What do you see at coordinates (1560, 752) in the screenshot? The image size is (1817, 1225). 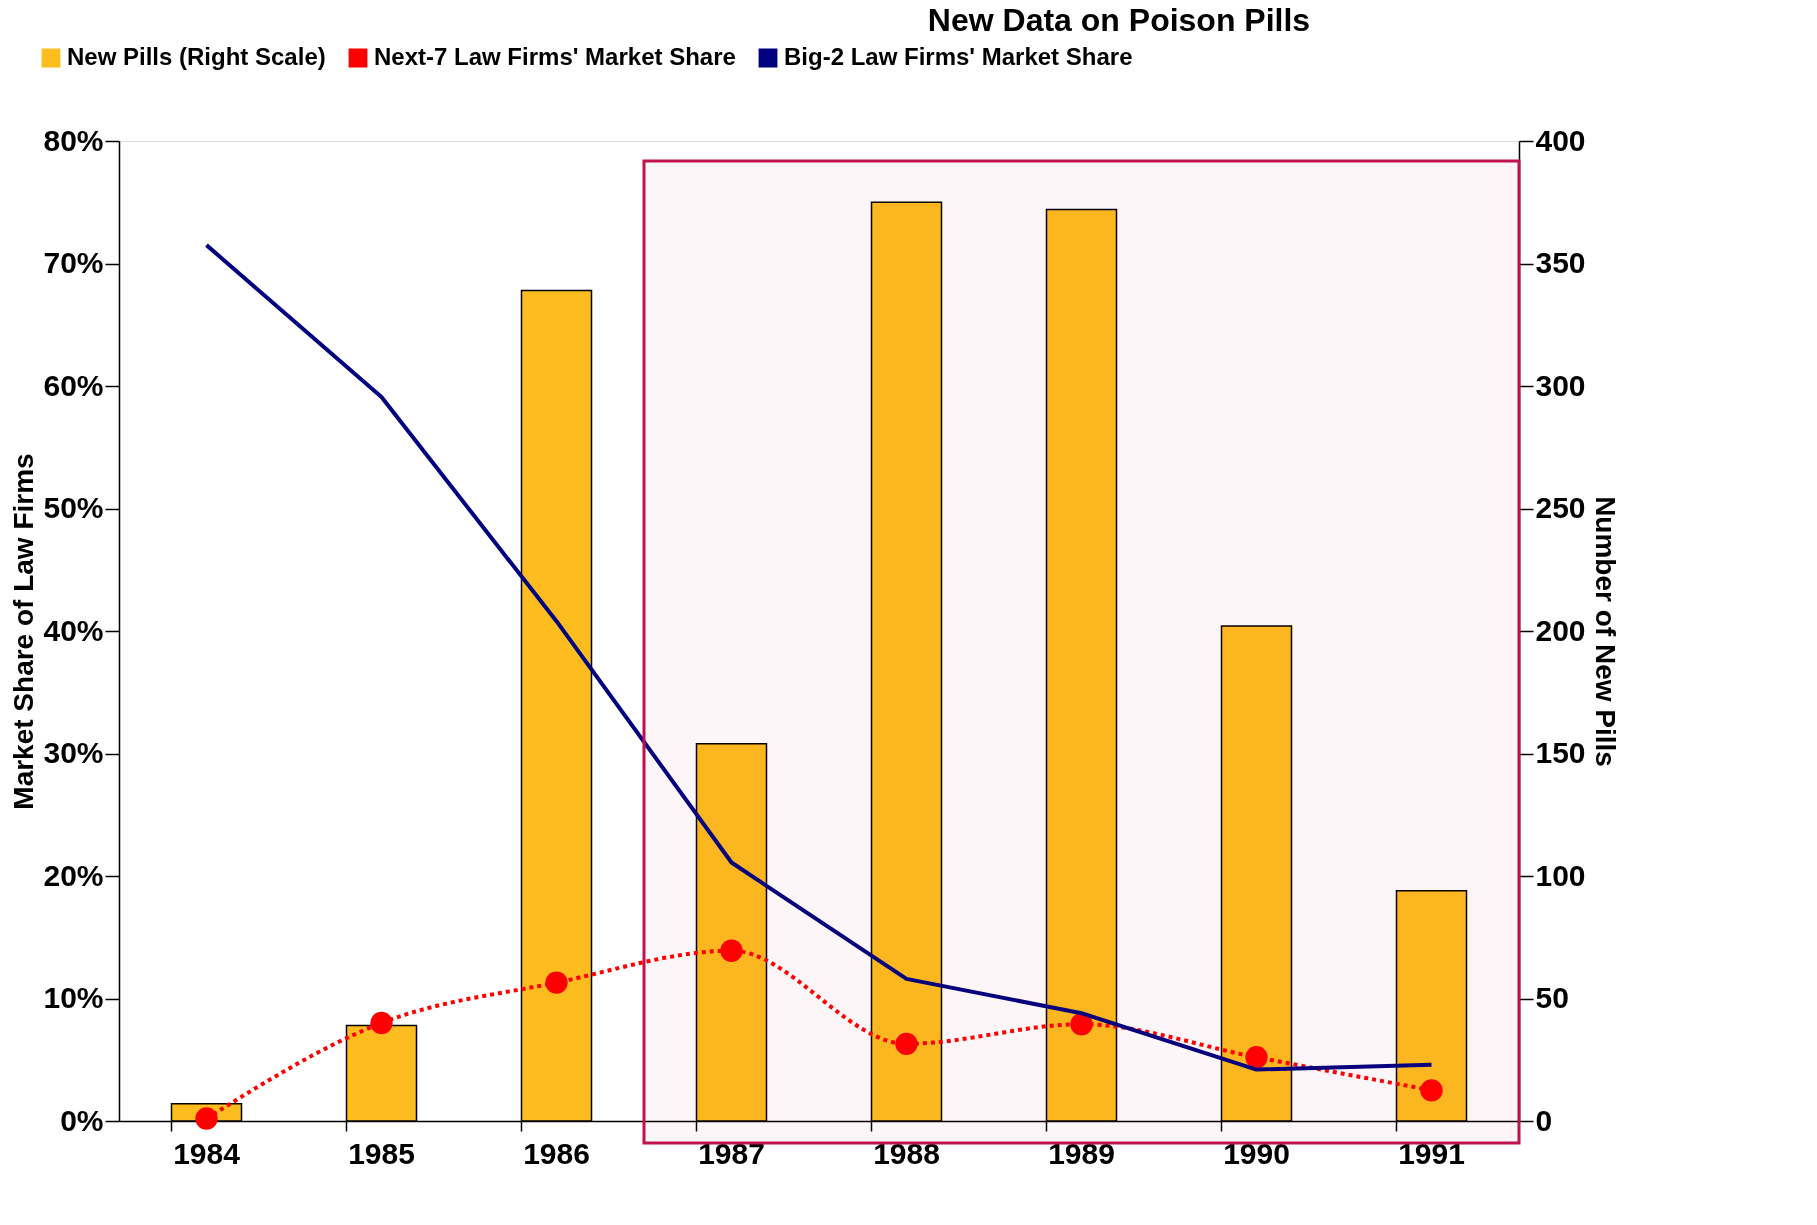 I see `y2-tick-label: 150` at bounding box center [1560, 752].